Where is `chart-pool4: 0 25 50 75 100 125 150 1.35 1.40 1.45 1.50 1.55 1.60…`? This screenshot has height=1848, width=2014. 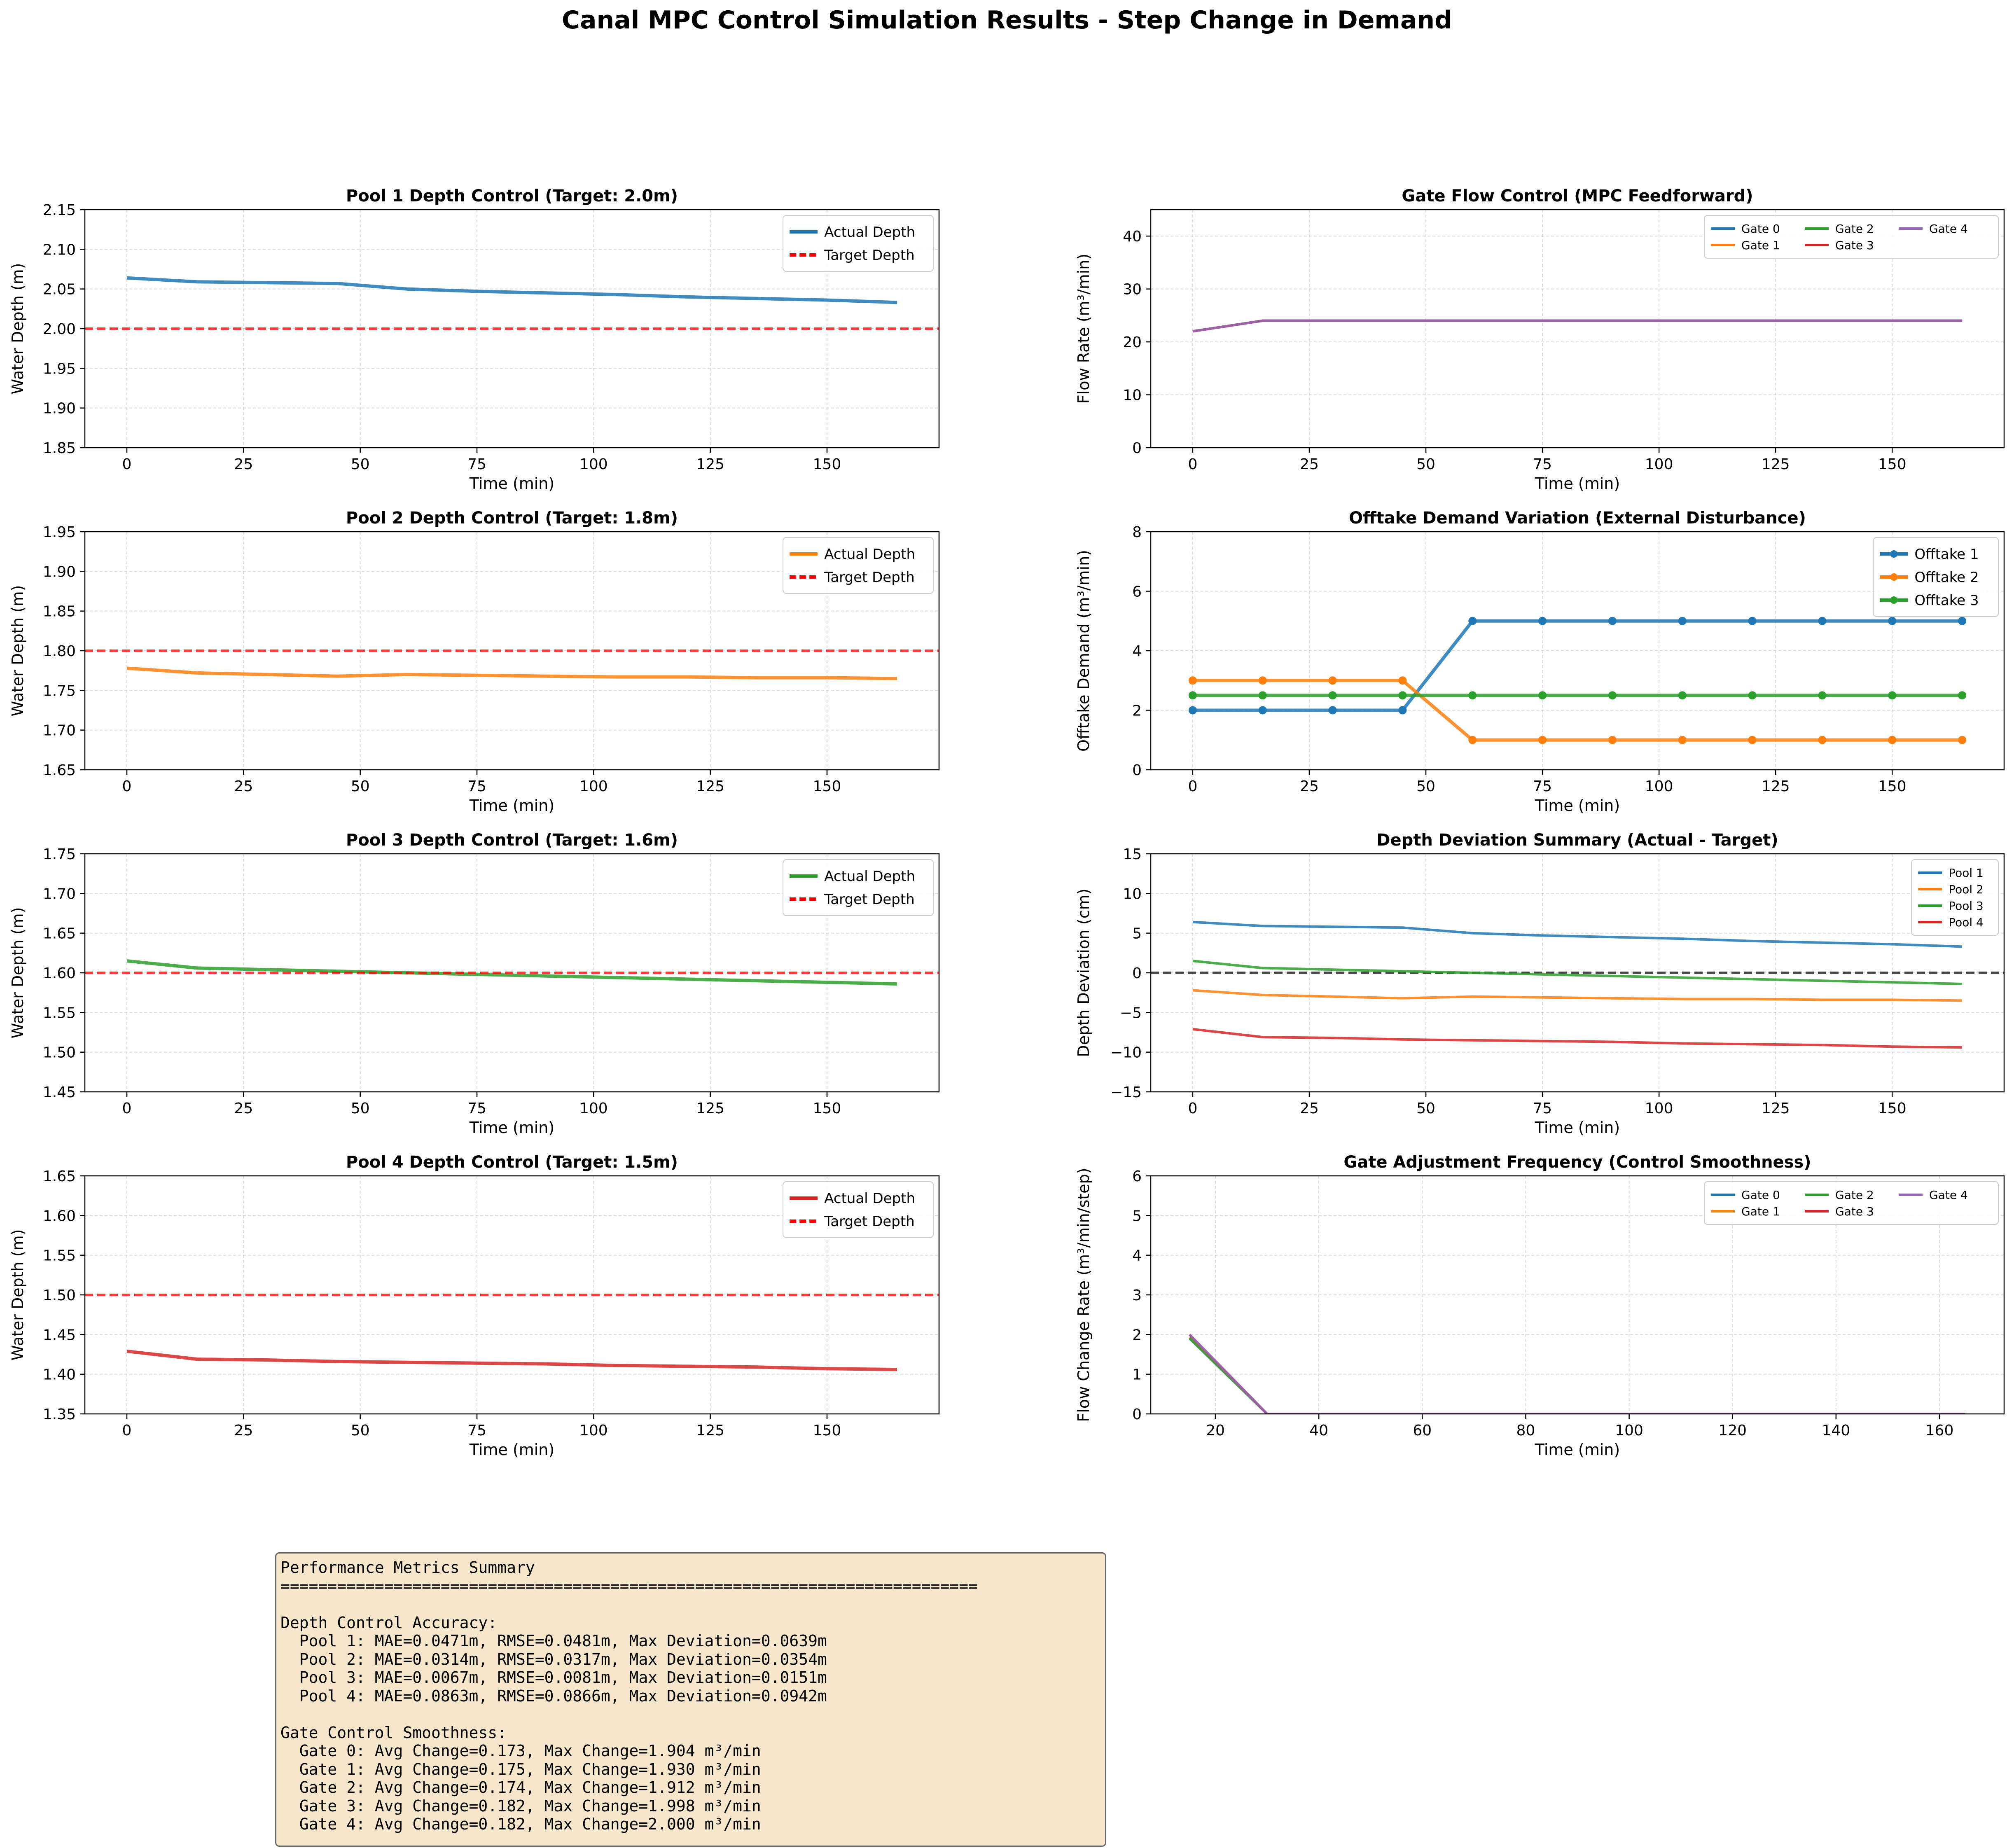 chart-pool4: 0 25 50 75 100 125 150 1.35 1.40 1.45 1.50 1.55 1.60… is located at coordinates (475, 1306).